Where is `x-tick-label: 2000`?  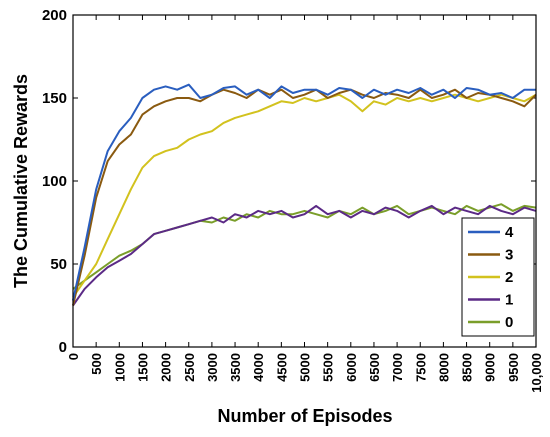
x-tick-label: 2000 is located at coordinates (166, 367).